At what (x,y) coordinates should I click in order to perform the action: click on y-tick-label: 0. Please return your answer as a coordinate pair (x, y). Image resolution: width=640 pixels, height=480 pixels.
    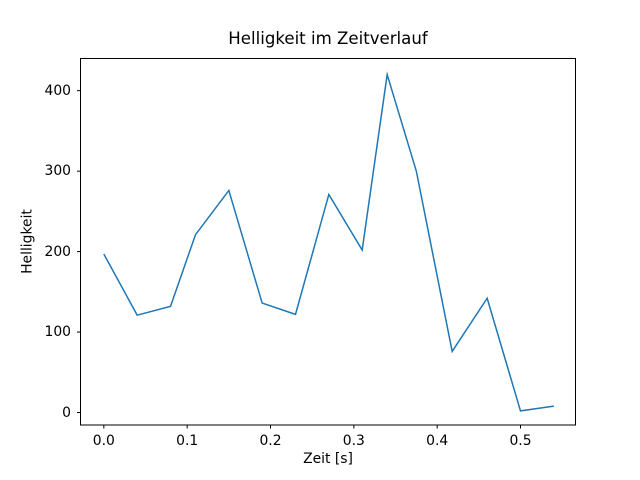
    Looking at the image, I should click on (66, 412).